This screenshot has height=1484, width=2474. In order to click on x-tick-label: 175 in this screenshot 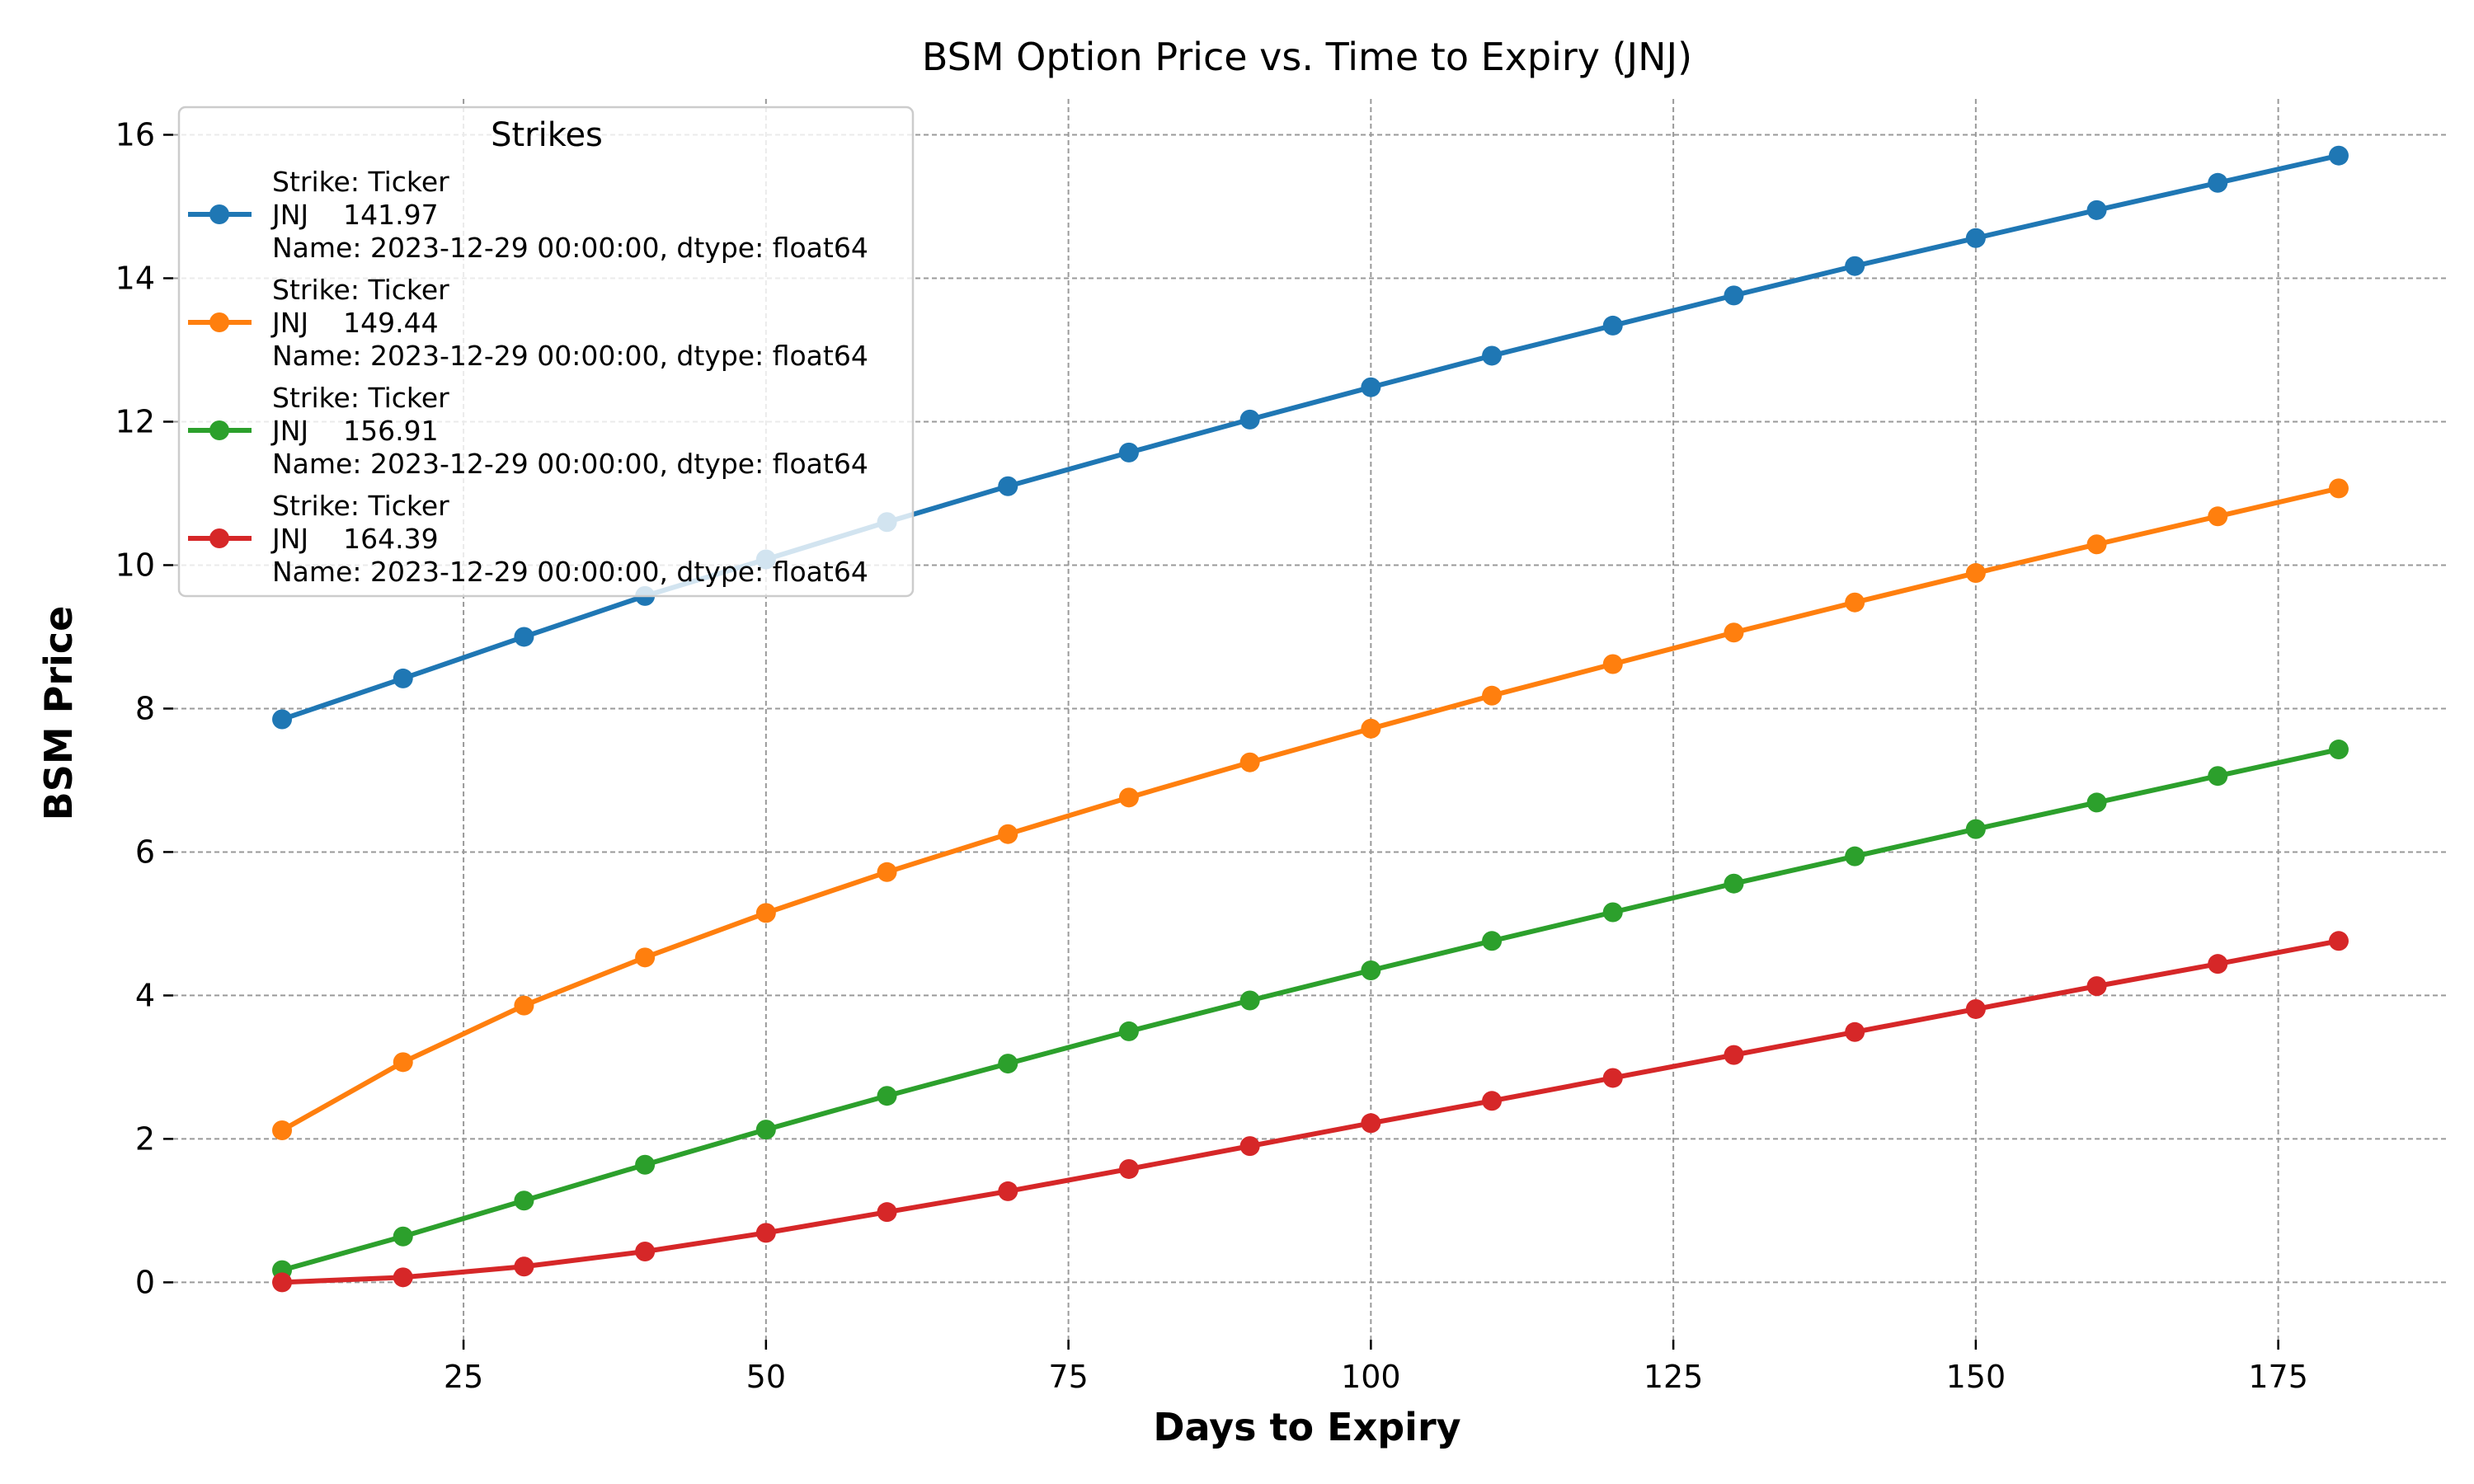, I will do `click(2278, 1377)`.